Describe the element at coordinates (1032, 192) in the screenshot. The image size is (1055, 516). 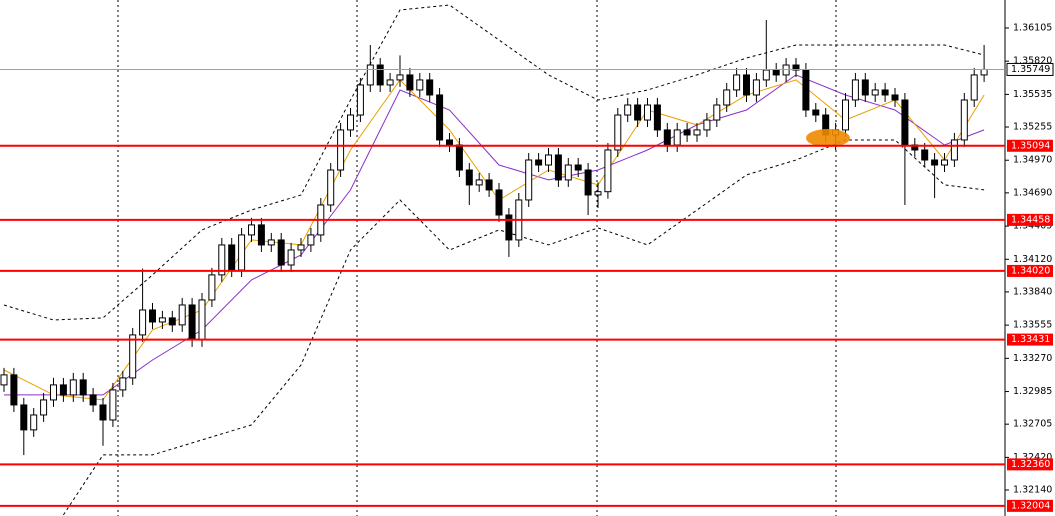
I see `y-tick-label: 1.34690` at that location.